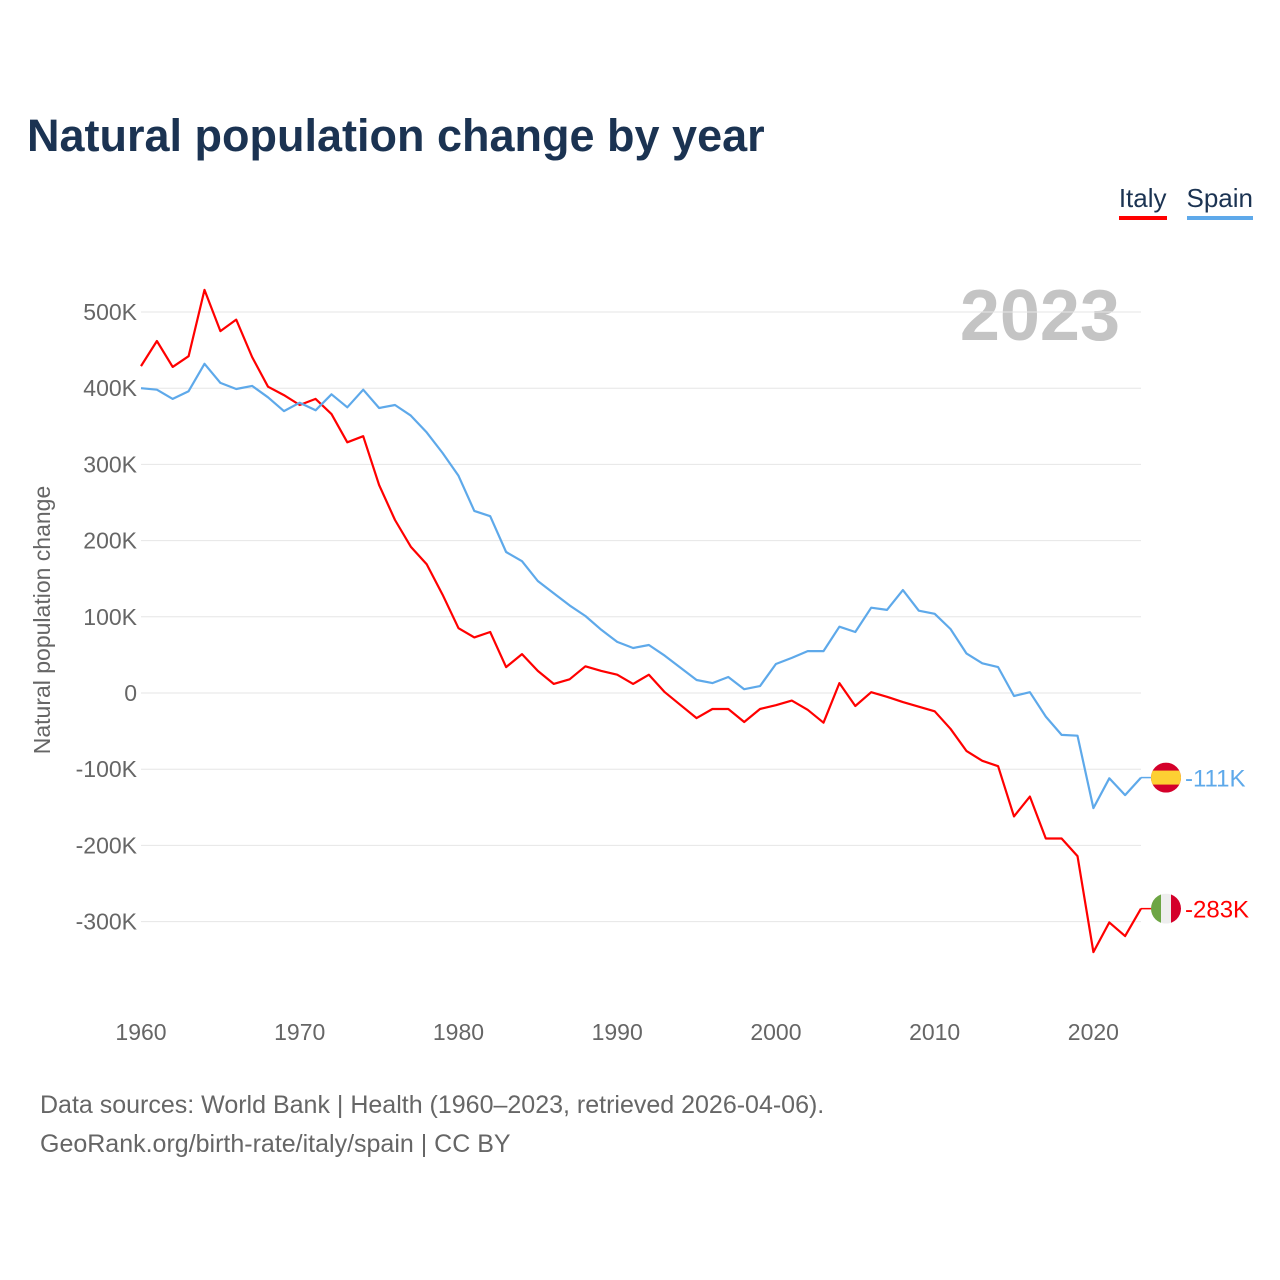 The image size is (1280, 1280). Describe the element at coordinates (1166, 777) in the screenshot. I see `spain-flag-icon` at that location.